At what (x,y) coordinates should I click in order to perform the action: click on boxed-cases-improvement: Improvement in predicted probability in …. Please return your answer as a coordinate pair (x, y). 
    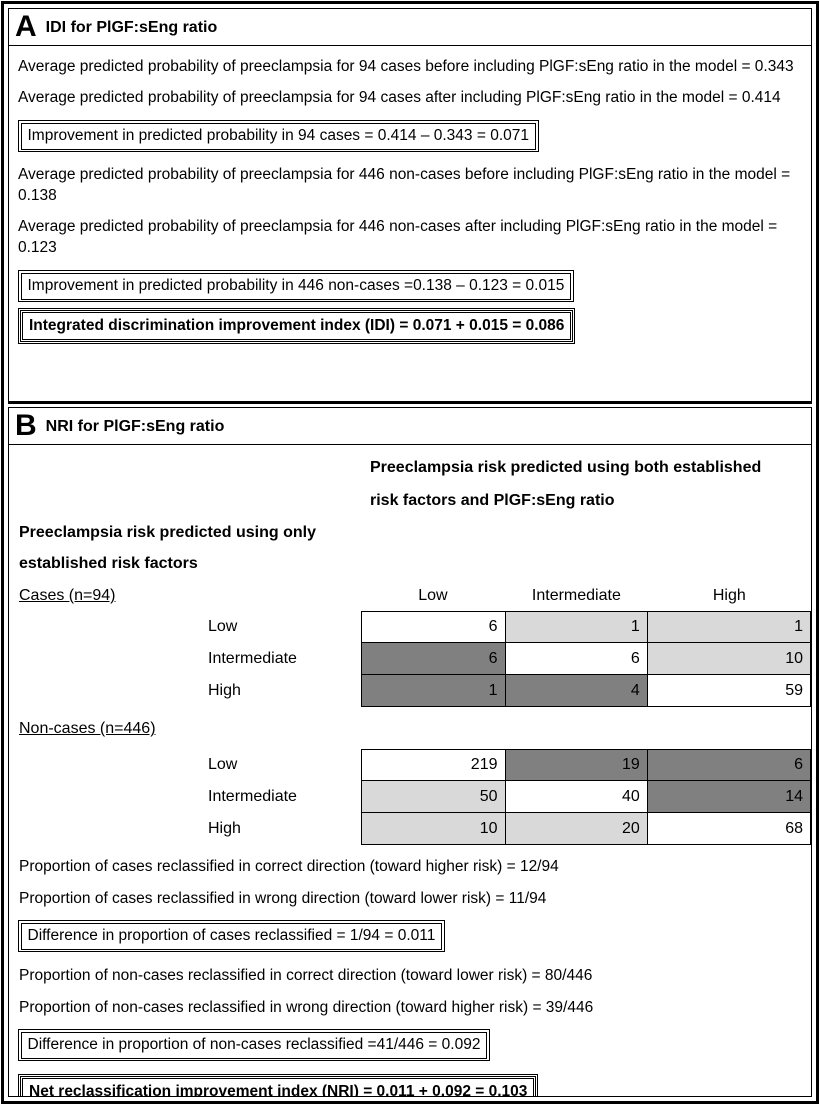
    Looking at the image, I should click on (278, 136).